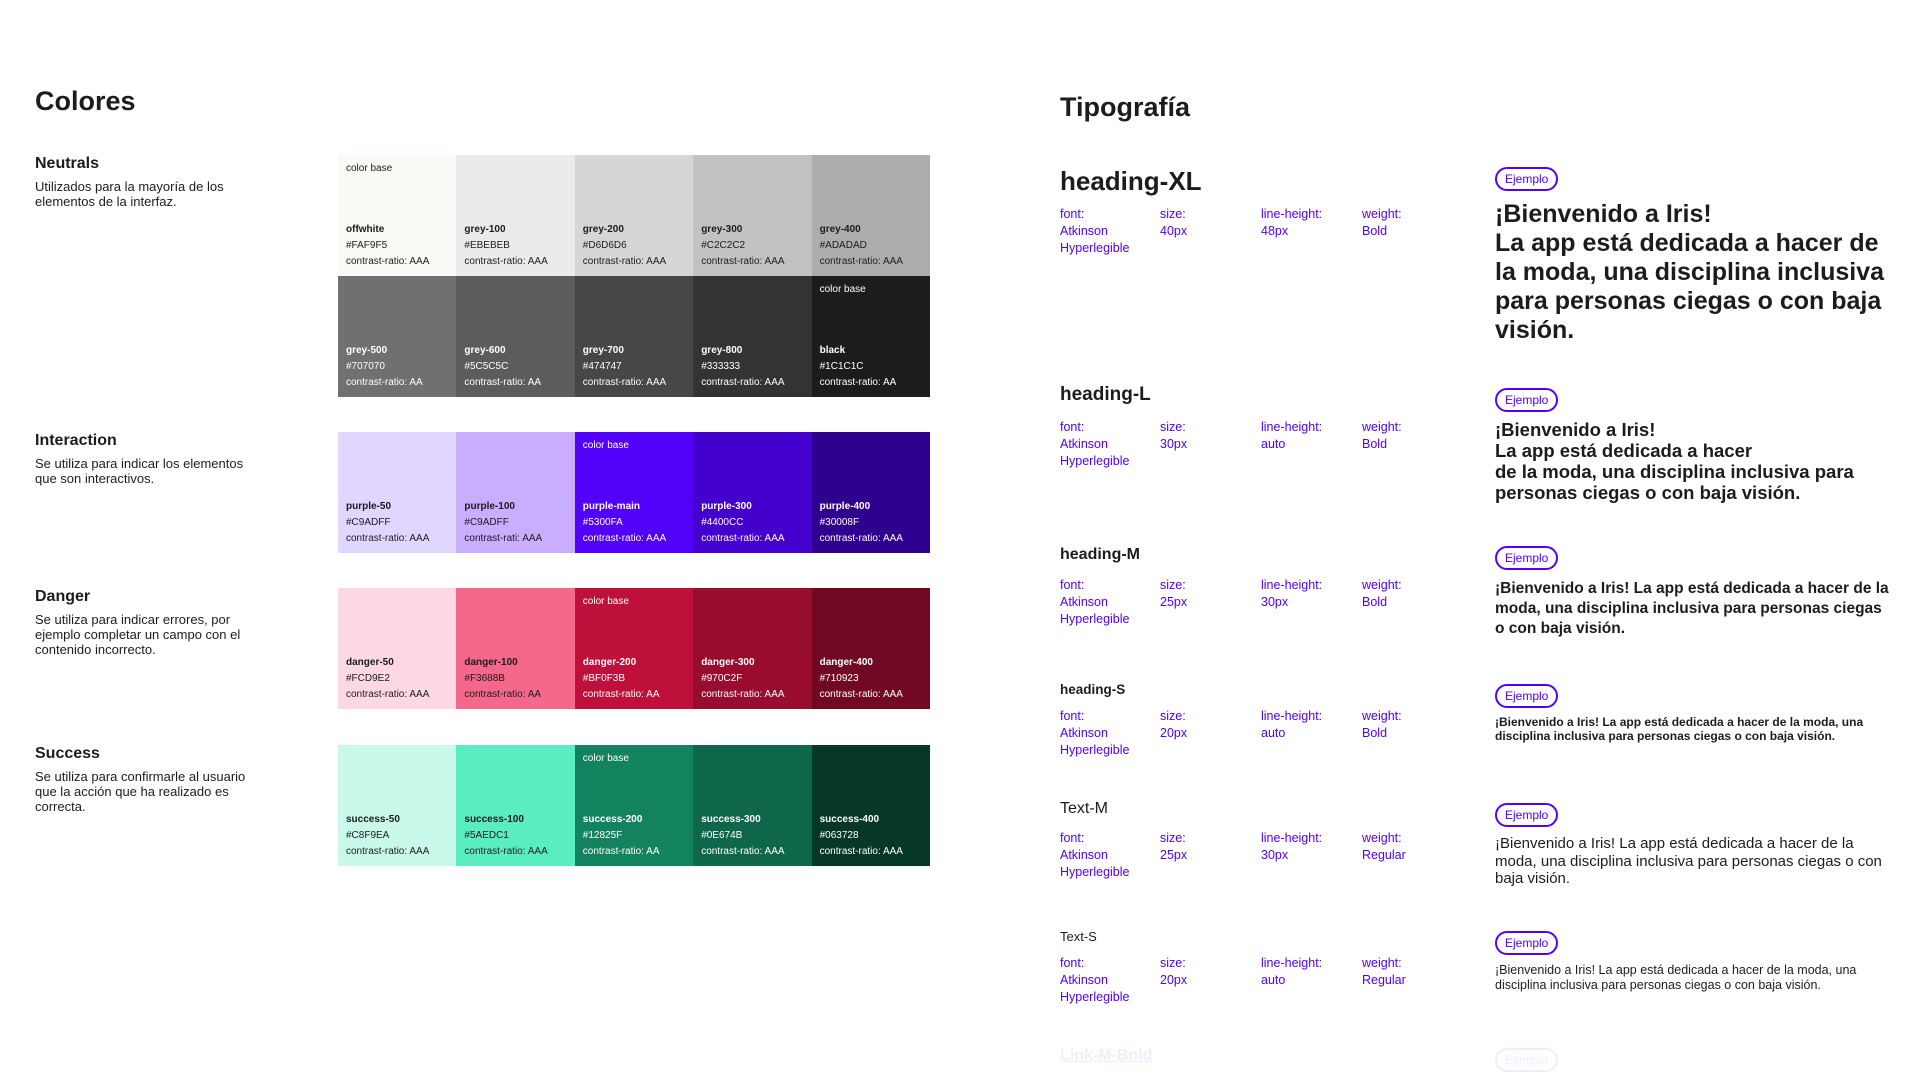 The image size is (1920, 1080). What do you see at coordinates (604, 245) in the screenshot?
I see `swatch-hex: #D6D6D6` at bounding box center [604, 245].